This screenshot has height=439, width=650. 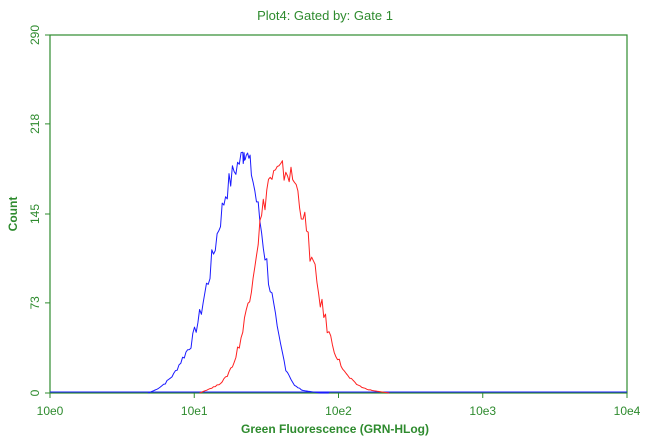 What do you see at coordinates (35, 124) in the screenshot?
I see `y-tick-label: 218` at bounding box center [35, 124].